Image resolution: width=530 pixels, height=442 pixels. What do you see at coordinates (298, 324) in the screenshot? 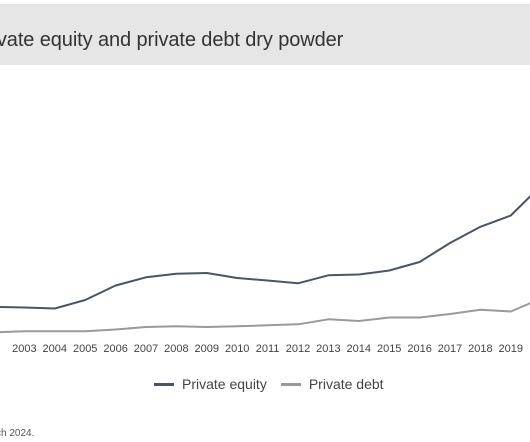
I see `data-point-private-debt-2012` at bounding box center [298, 324].